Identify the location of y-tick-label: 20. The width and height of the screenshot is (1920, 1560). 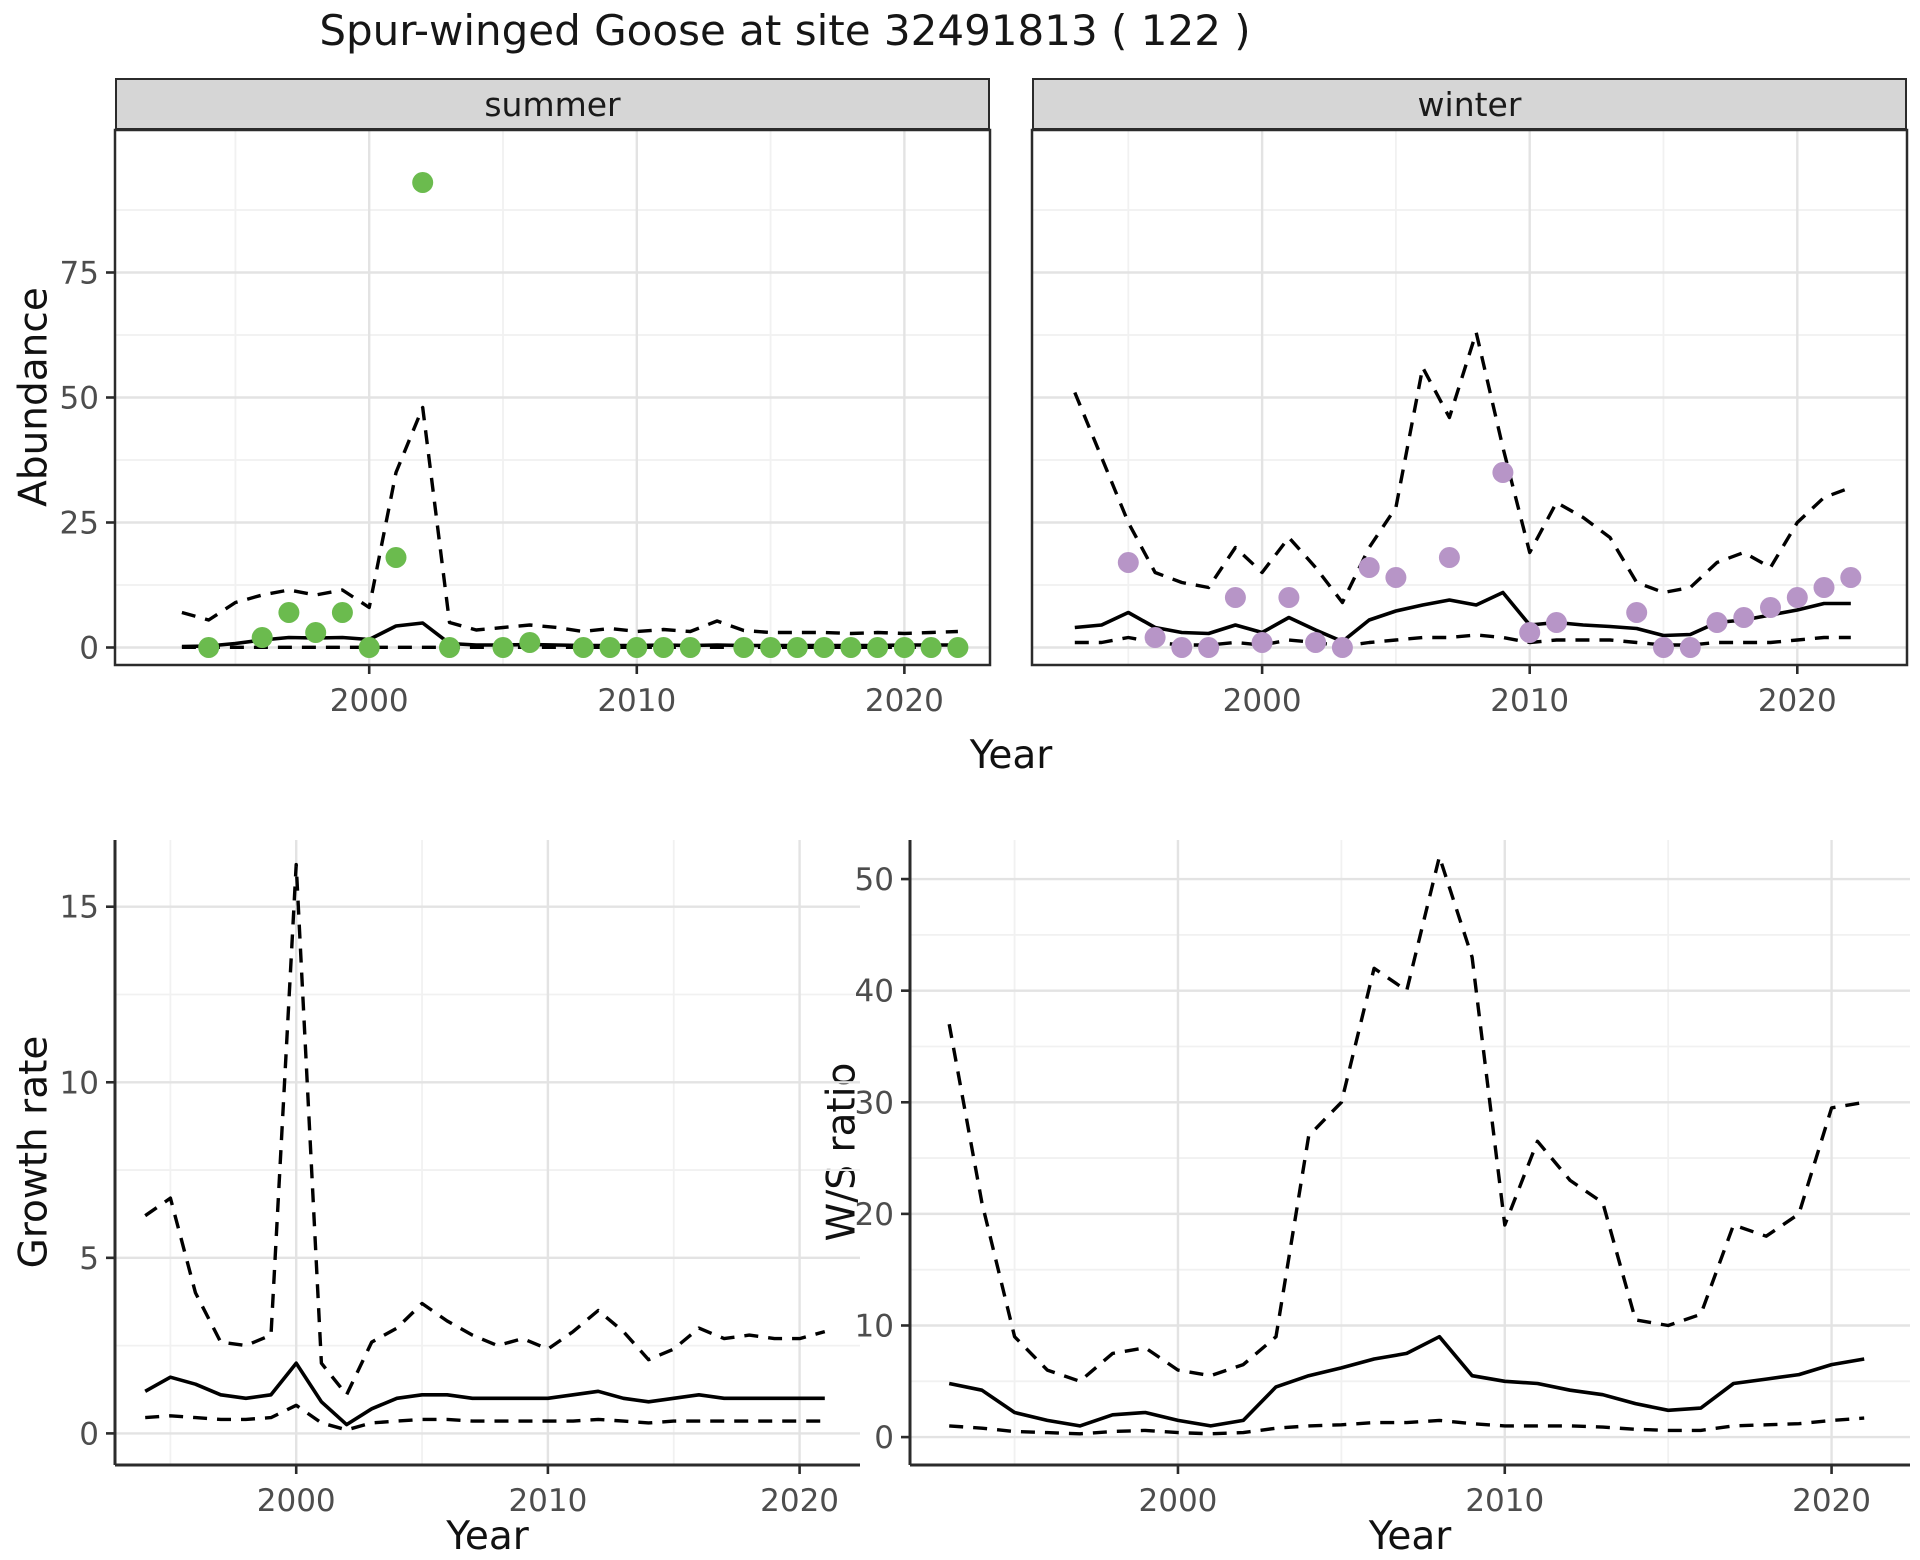
(874, 1215).